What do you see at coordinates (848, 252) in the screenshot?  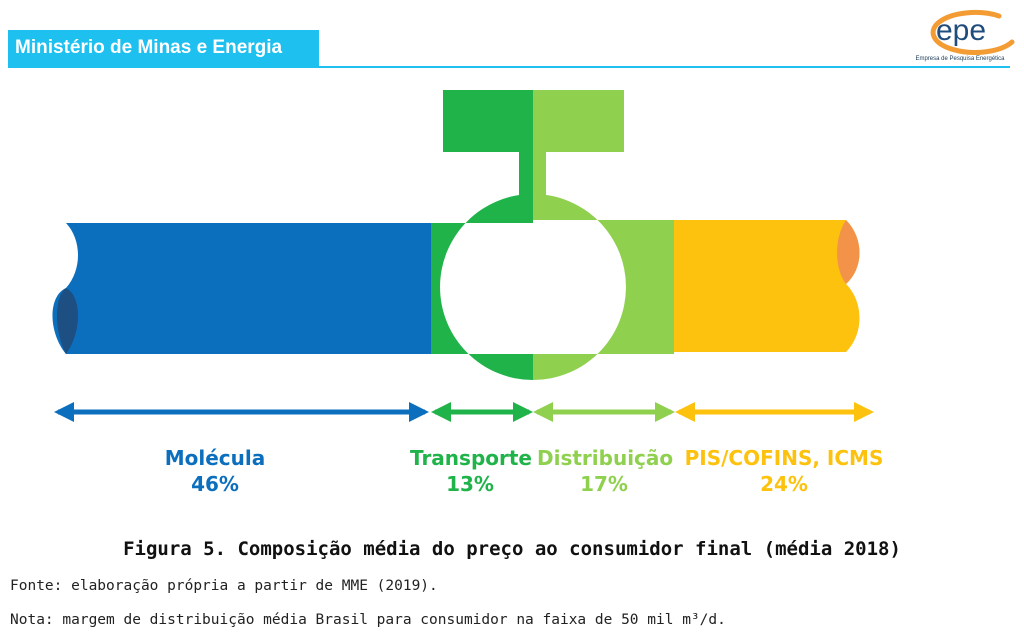 I see `pipe-tributos-end` at bounding box center [848, 252].